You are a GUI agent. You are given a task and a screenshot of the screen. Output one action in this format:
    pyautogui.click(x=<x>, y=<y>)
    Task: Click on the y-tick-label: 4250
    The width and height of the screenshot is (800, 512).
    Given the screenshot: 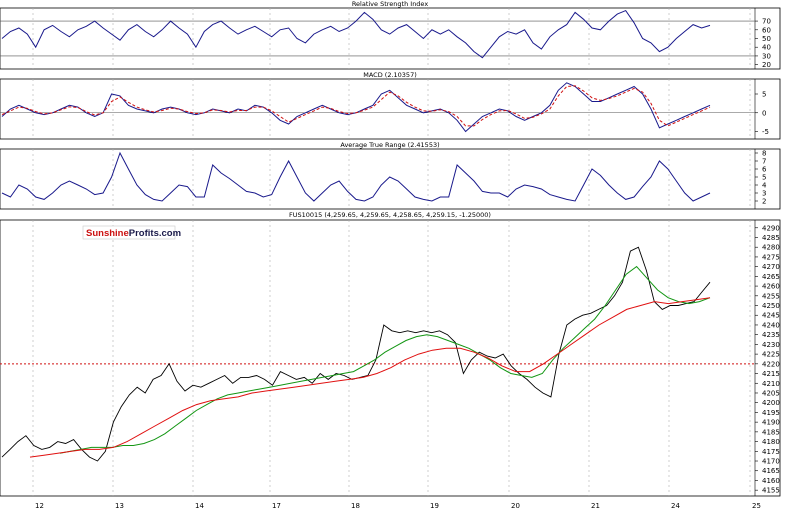 What is the action you would take?
    pyautogui.click(x=771, y=306)
    